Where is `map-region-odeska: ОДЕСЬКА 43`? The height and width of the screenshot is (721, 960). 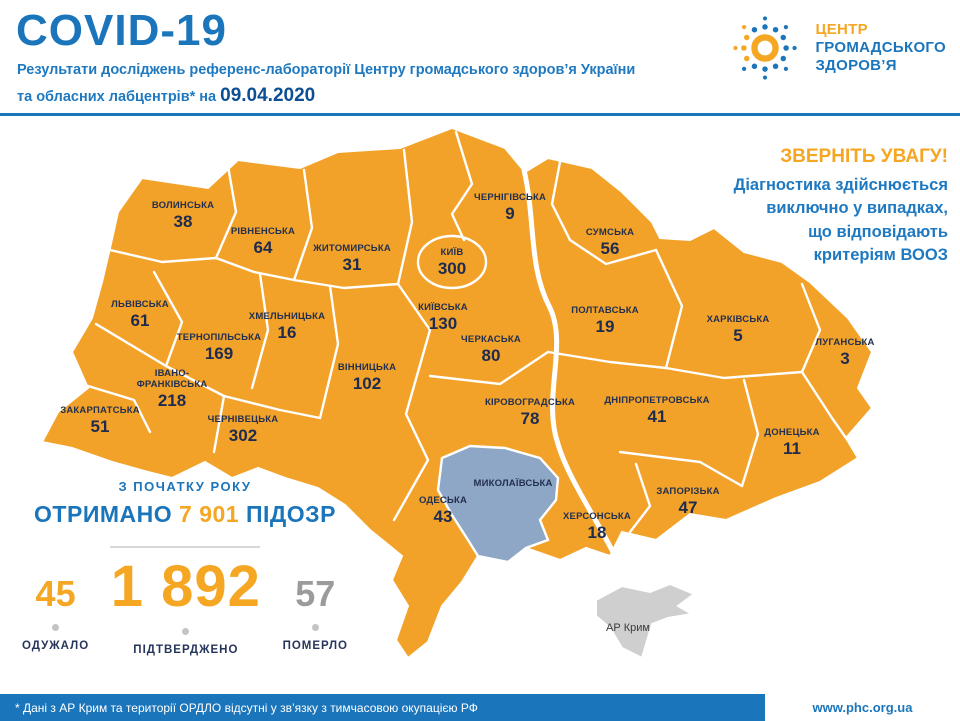 map-region-odeska: ОДЕСЬКА 43 is located at coordinates (443, 510).